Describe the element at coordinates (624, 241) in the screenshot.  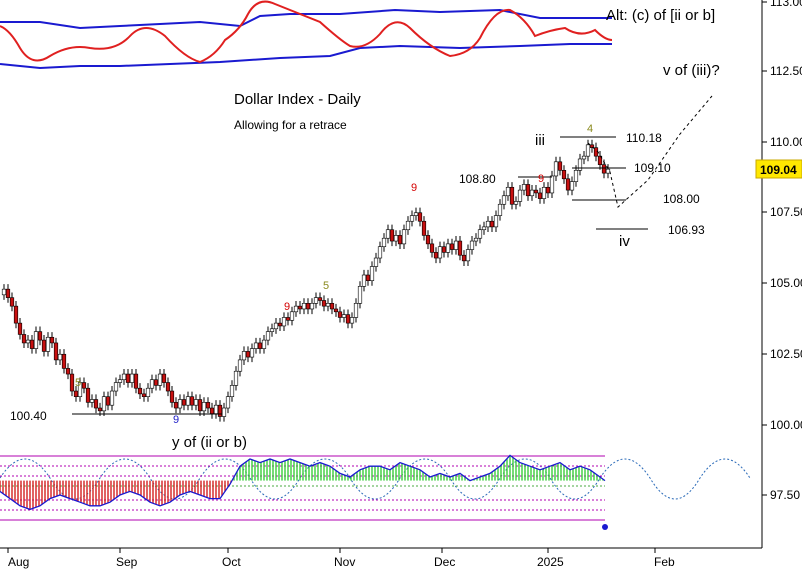
I see `wave-iv-label: iv` at that location.